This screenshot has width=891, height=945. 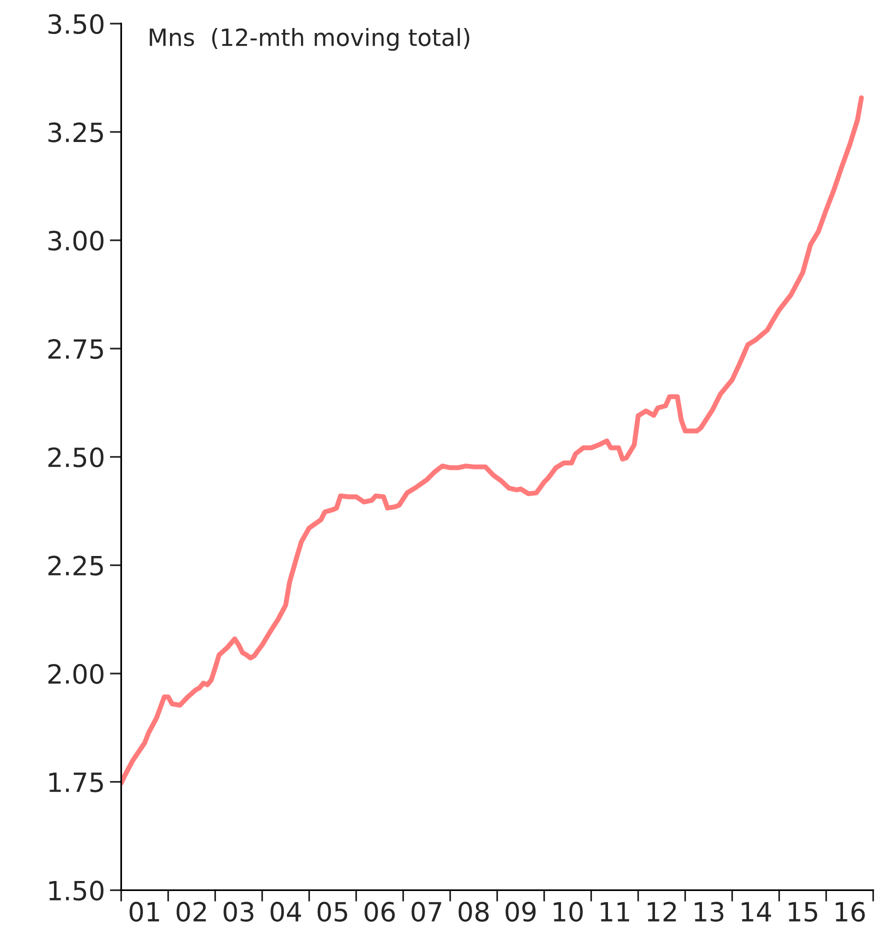 What do you see at coordinates (662, 912) in the screenshot?
I see `x-tick-label: 12` at bounding box center [662, 912].